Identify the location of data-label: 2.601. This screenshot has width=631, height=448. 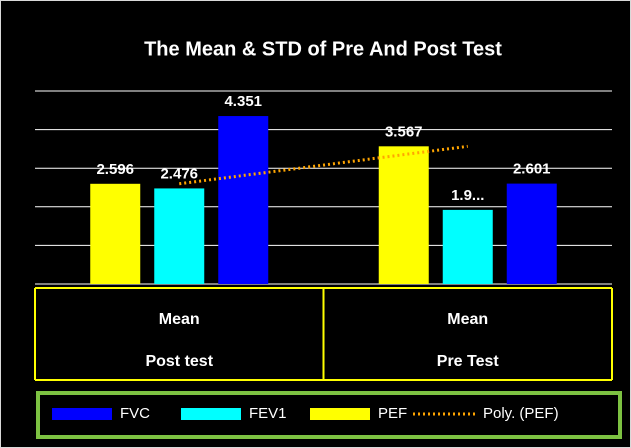
(532, 169).